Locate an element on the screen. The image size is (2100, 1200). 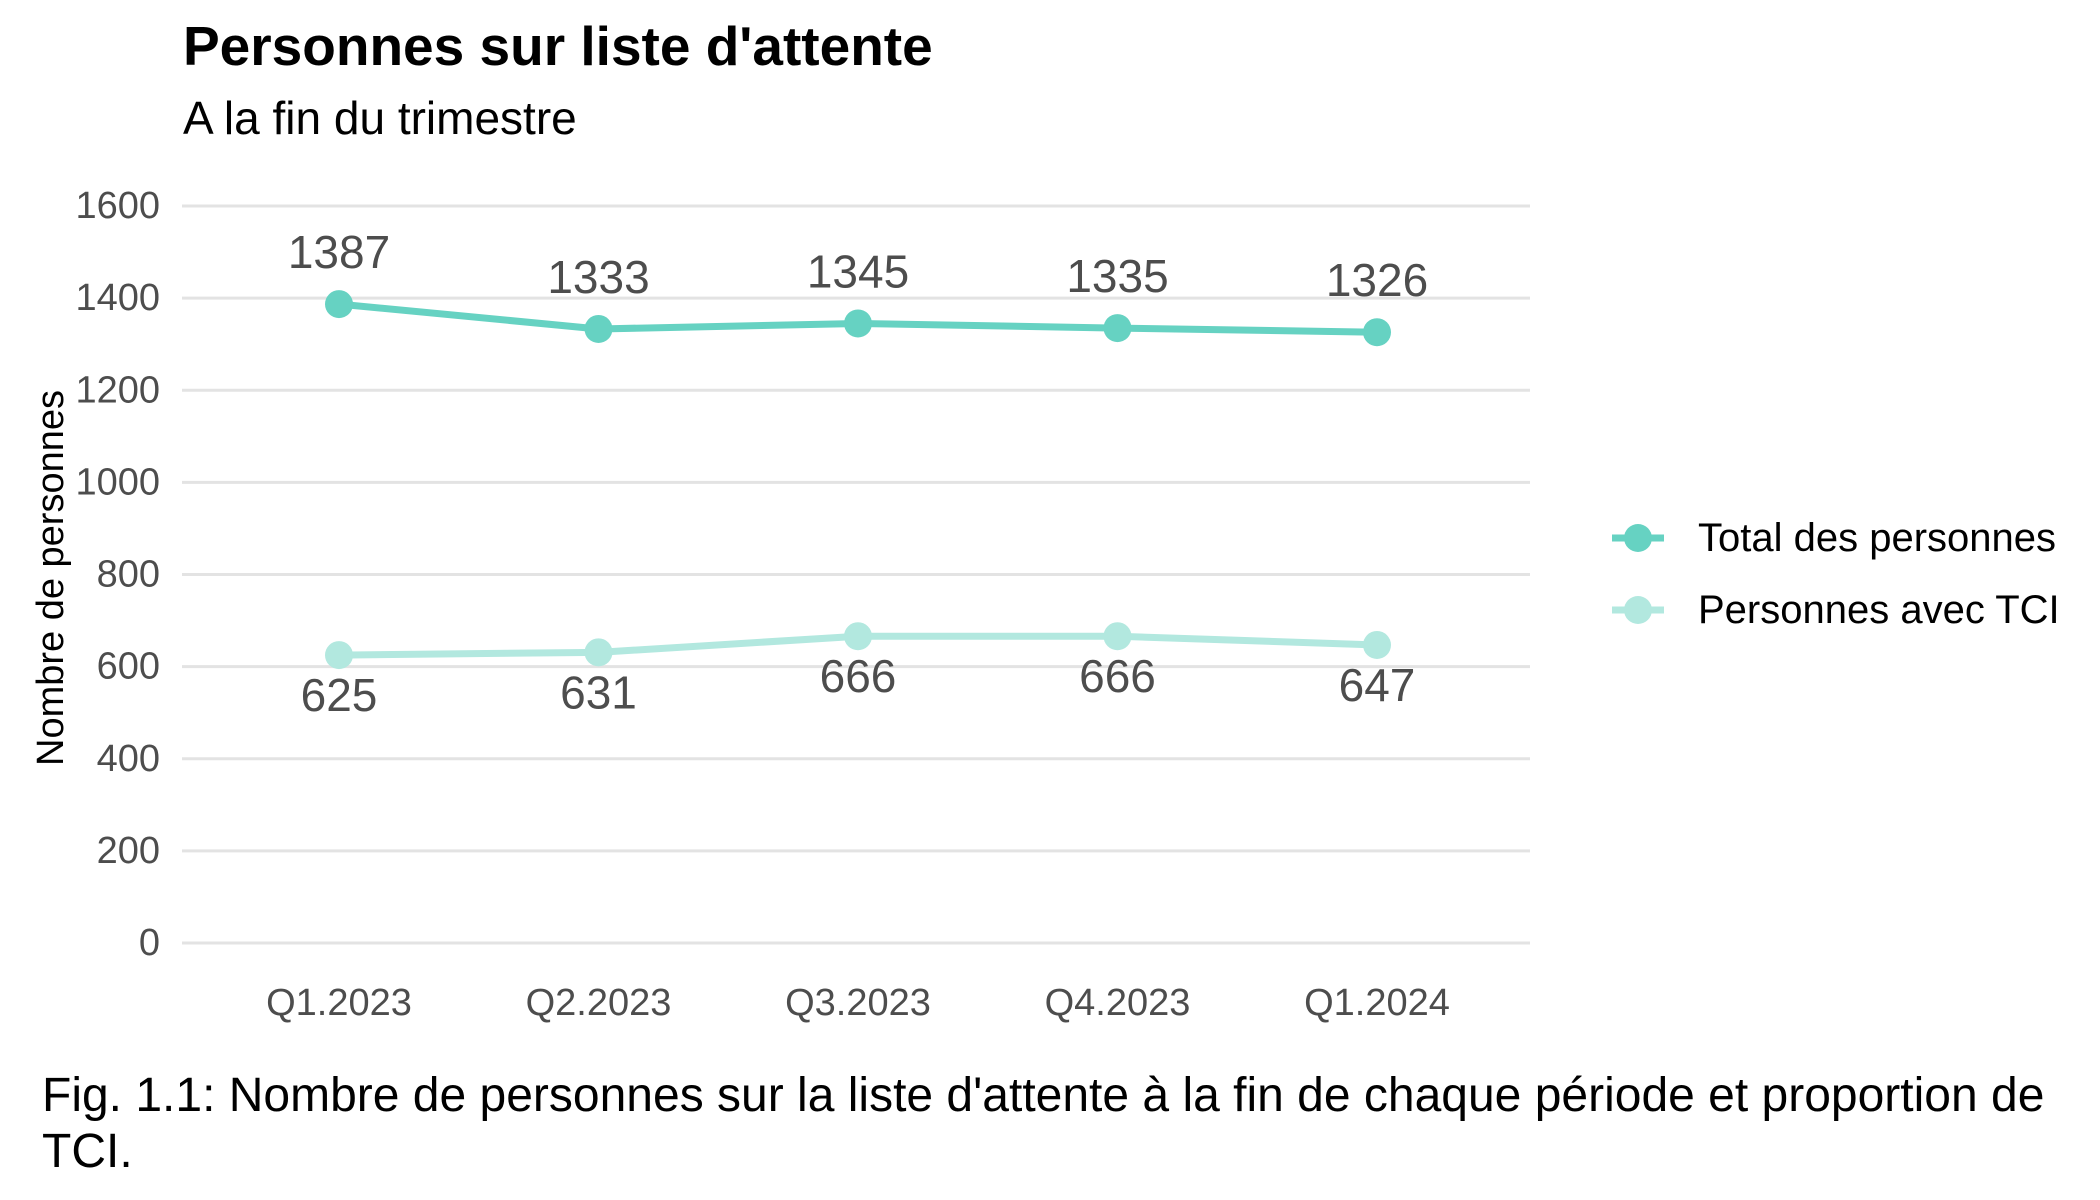
y-tick-label: 400 is located at coordinates (128, 759).